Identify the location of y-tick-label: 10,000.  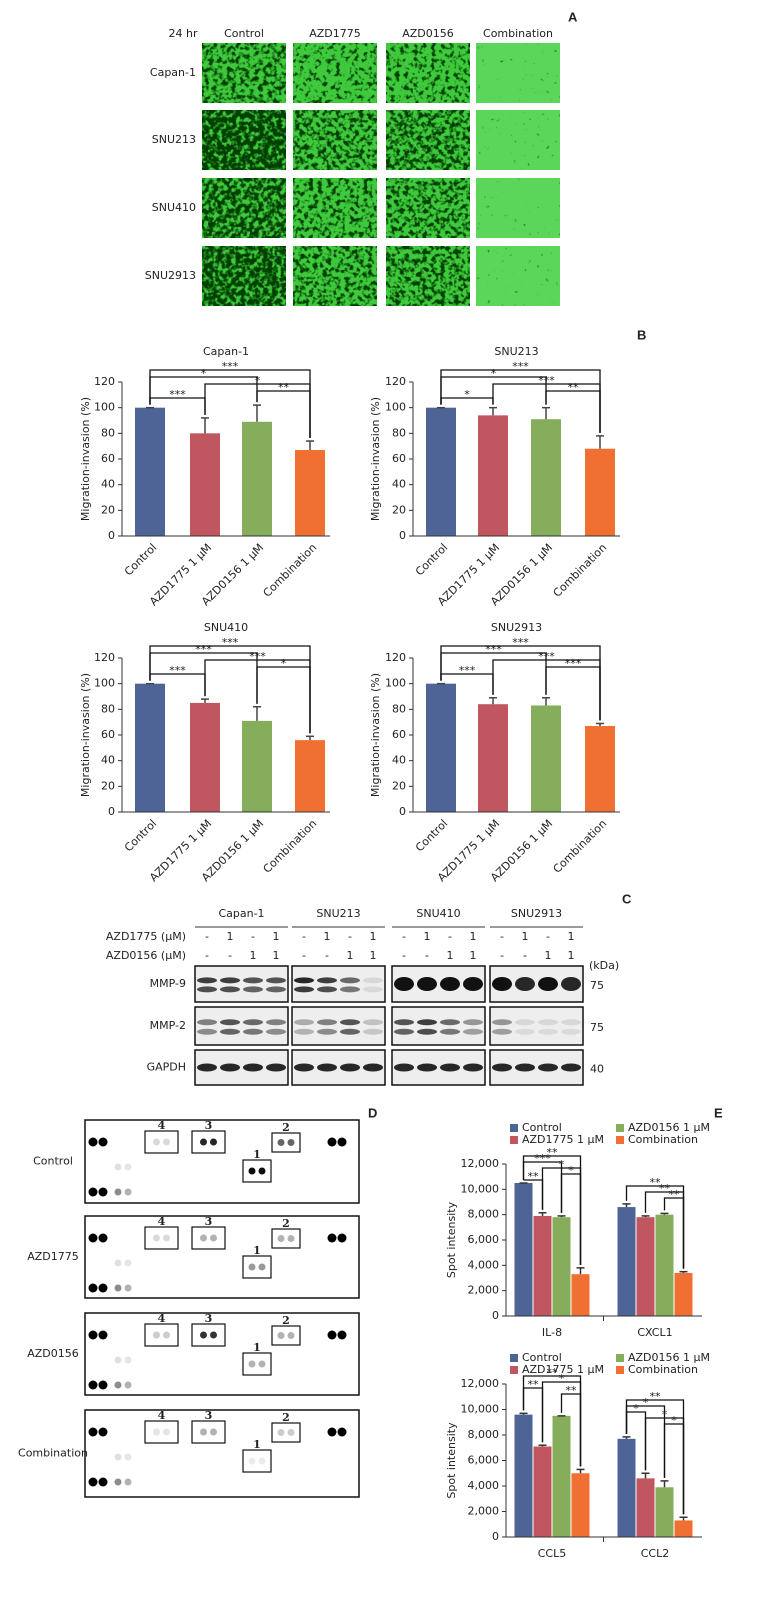
(480, 1409).